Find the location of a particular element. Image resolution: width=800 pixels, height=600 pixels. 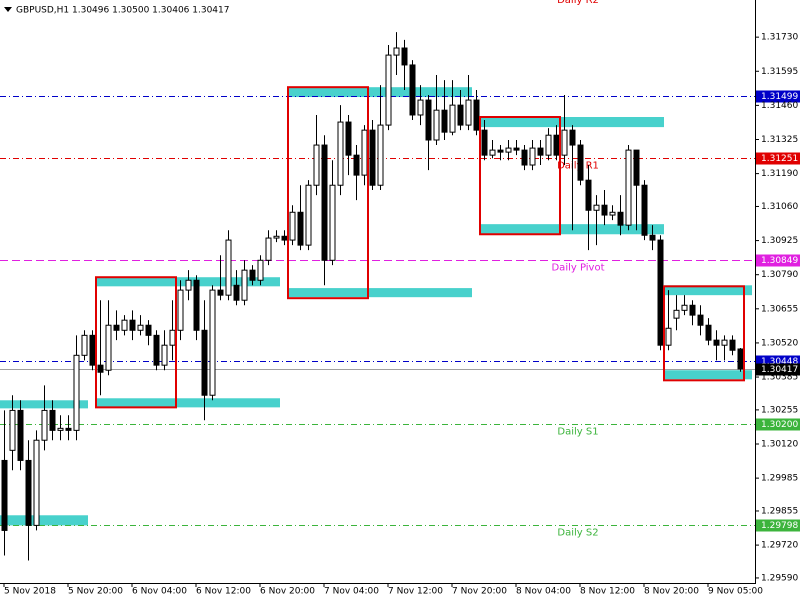

x-tick-label: 6 Nov 04:00 is located at coordinates (159, 592).